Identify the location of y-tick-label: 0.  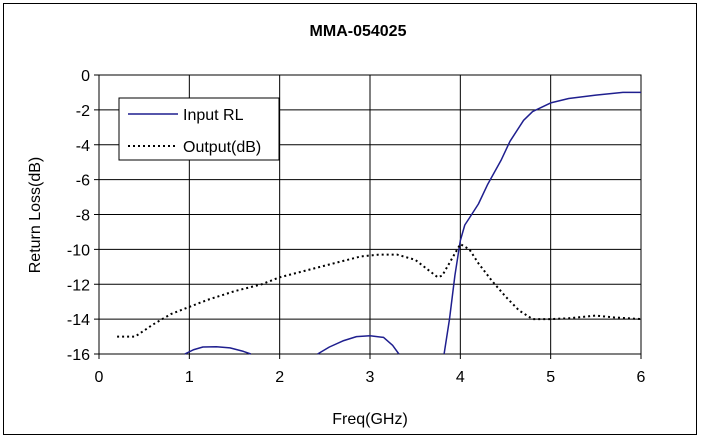
(85, 76).